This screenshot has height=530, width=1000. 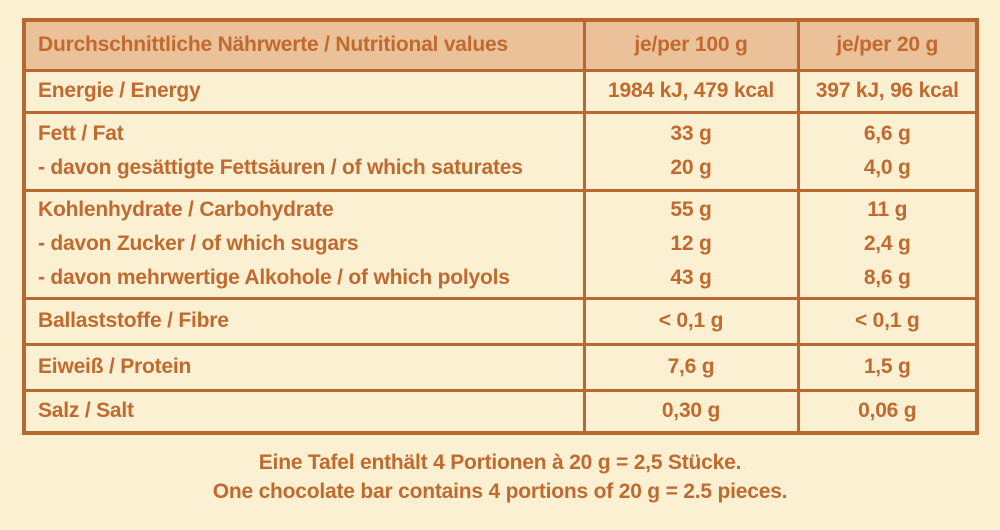 I want to click on value-per-100g: 33 g, so click(x=691, y=133).